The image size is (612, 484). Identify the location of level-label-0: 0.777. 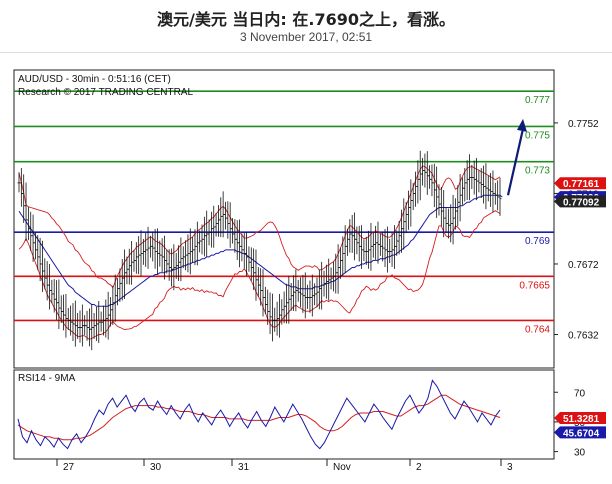
(537, 100).